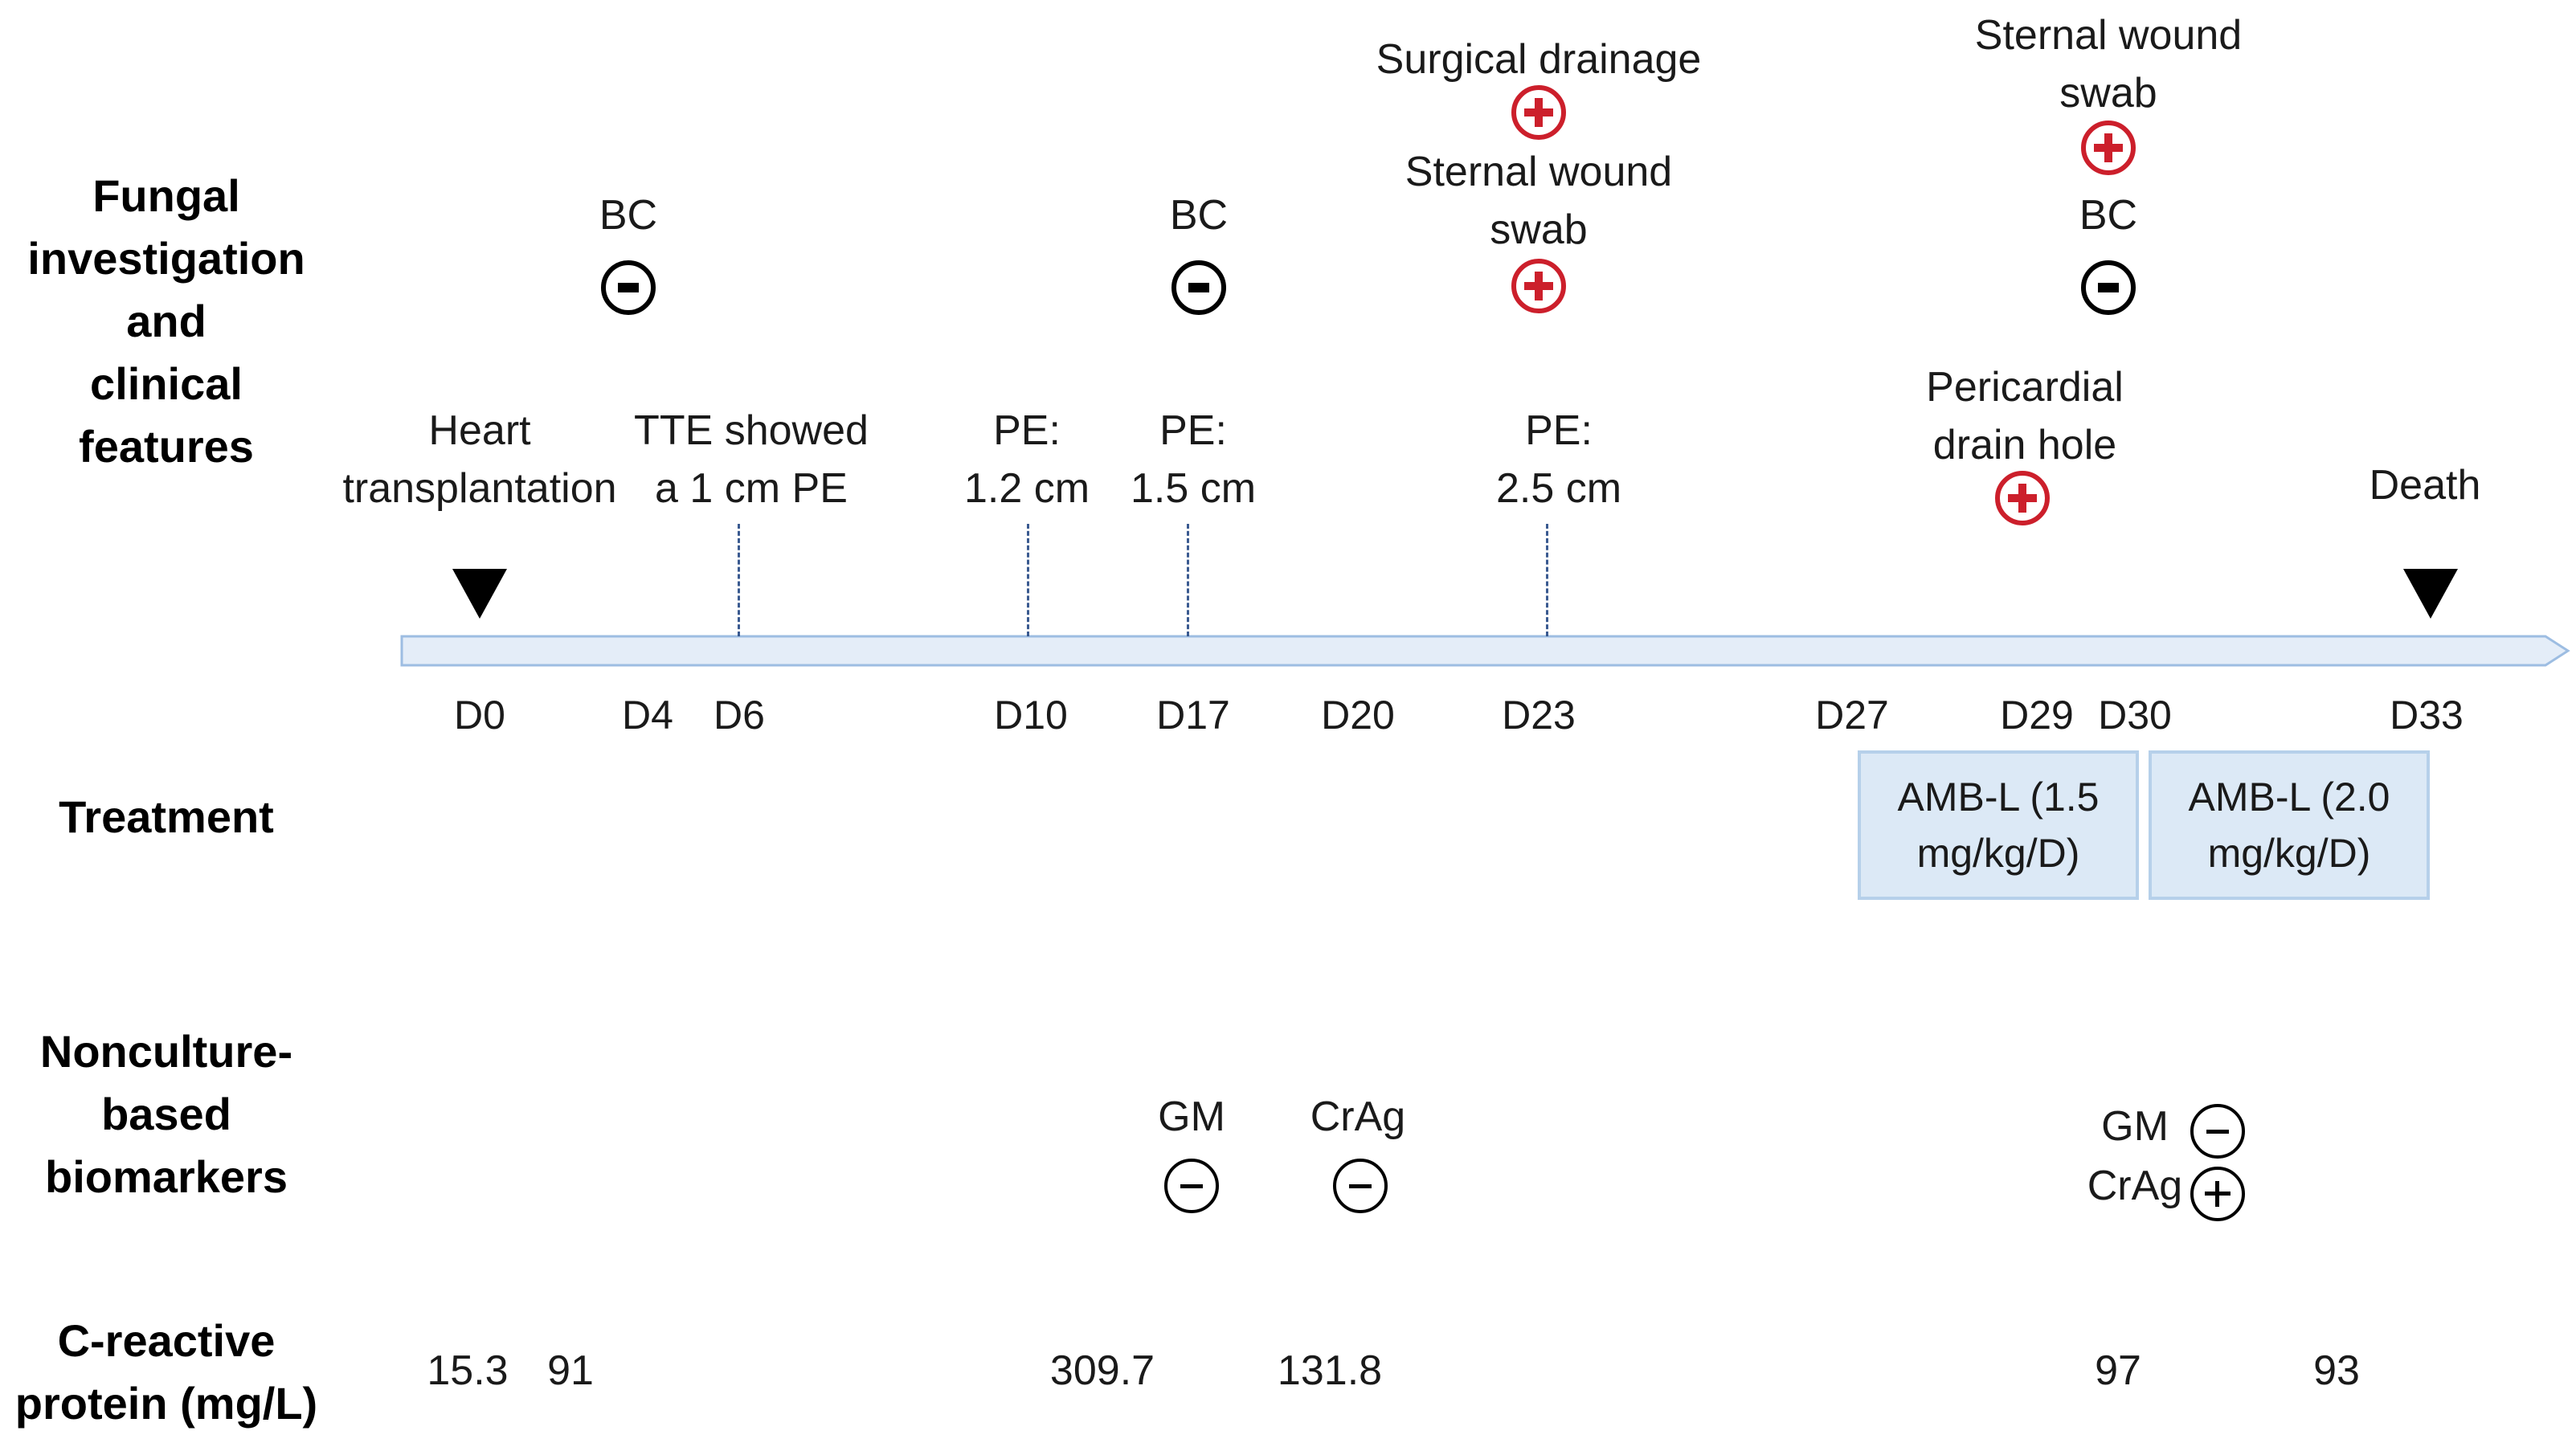 The image size is (2576, 1443). What do you see at coordinates (480, 459) in the screenshot?
I see `event-heart-transplantation: Heart transplantation` at bounding box center [480, 459].